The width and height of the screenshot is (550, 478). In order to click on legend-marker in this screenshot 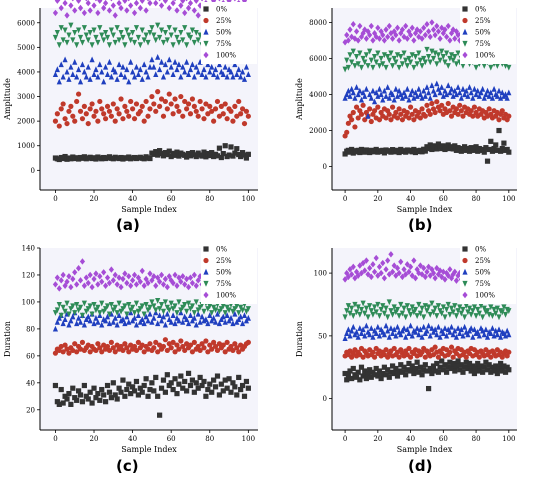, I will do `click(465, 249)`.